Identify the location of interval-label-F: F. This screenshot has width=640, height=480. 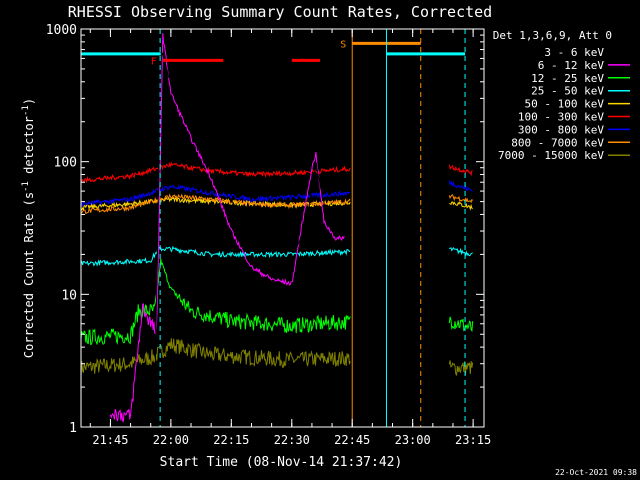
(154, 61).